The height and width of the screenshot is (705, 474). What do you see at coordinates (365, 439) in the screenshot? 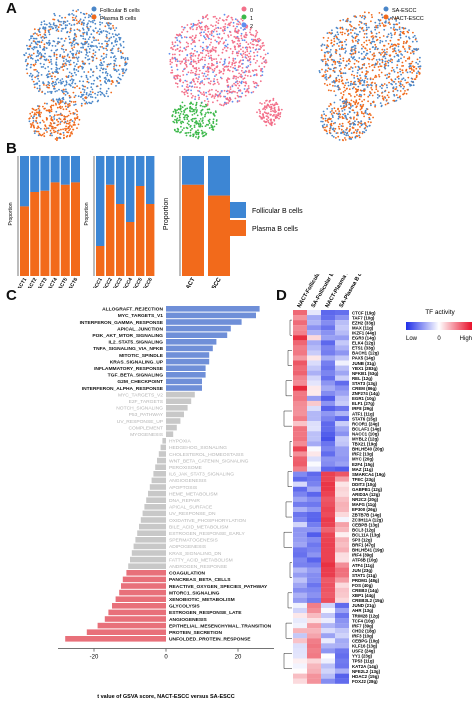
I see `heatmap-row-label: MYBL2 (12g)` at bounding box center [365, 439].